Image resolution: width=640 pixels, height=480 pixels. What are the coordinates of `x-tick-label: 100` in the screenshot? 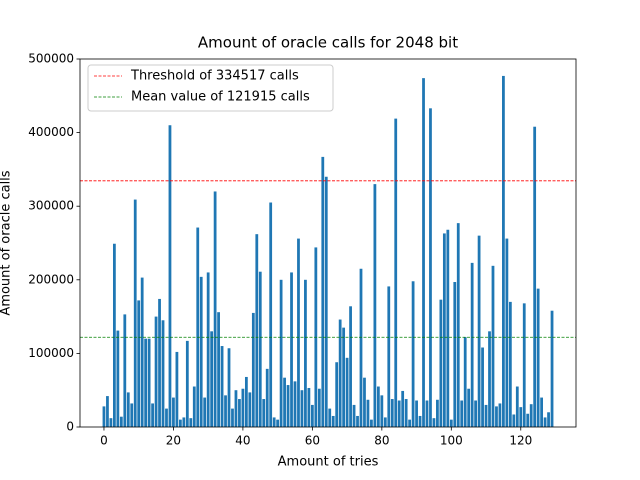 It's located at (451, 441).